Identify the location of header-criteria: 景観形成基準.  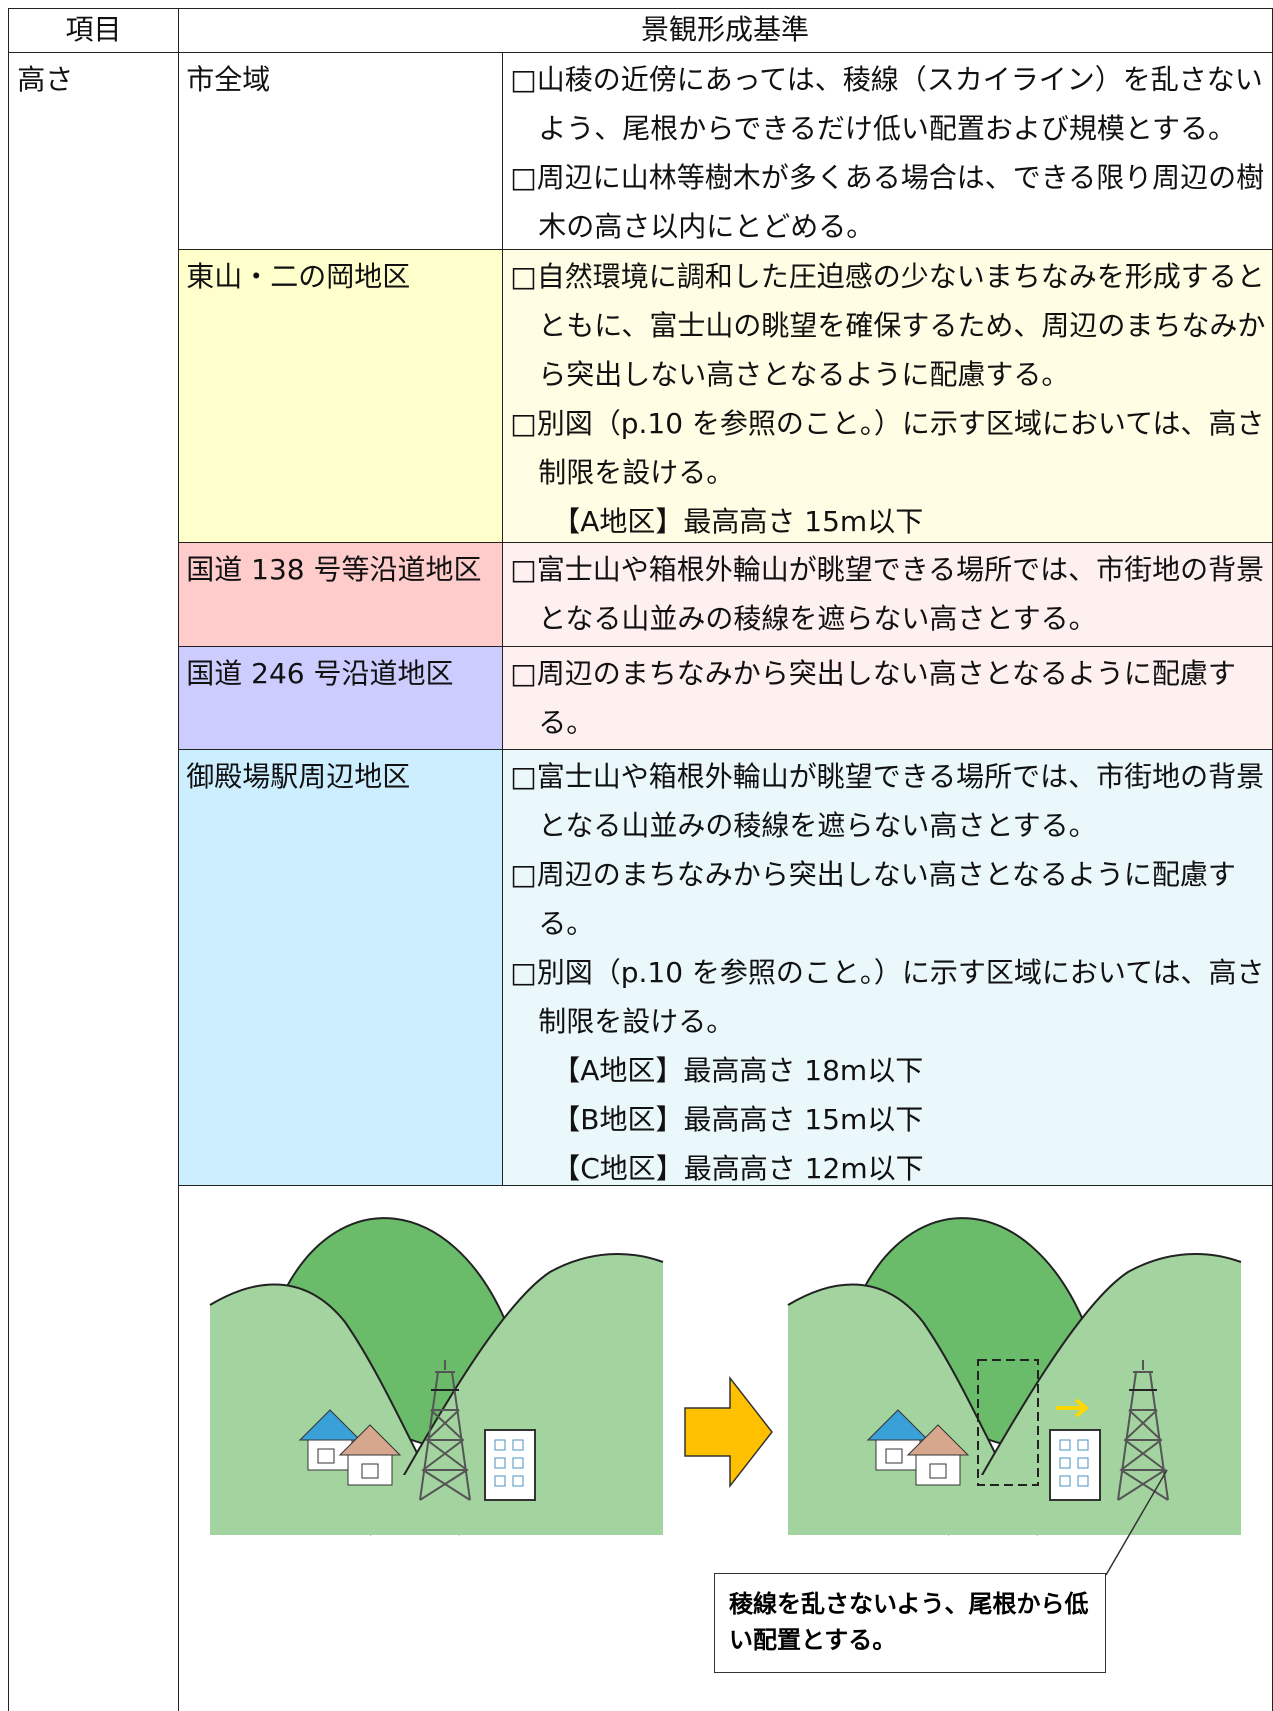
(725, 30).